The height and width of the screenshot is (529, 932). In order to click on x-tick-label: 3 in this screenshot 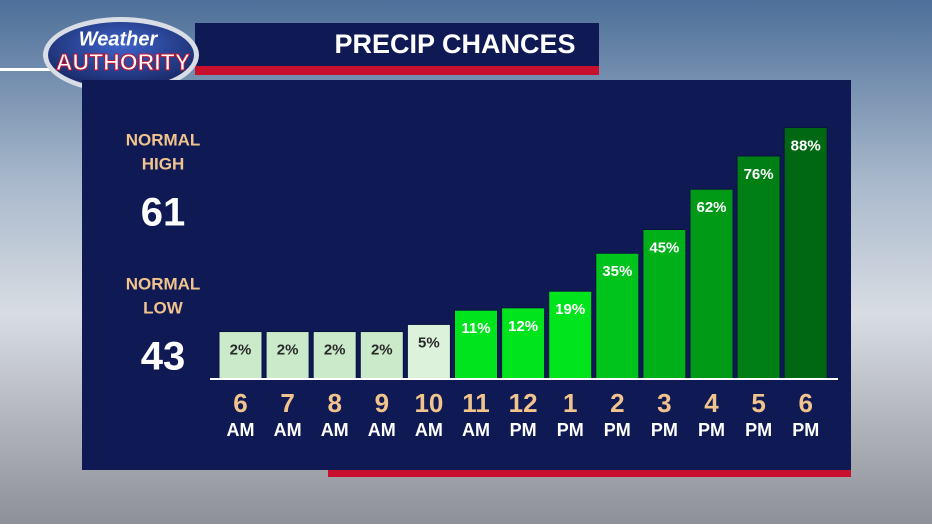, I will do `click(664, 403)`.